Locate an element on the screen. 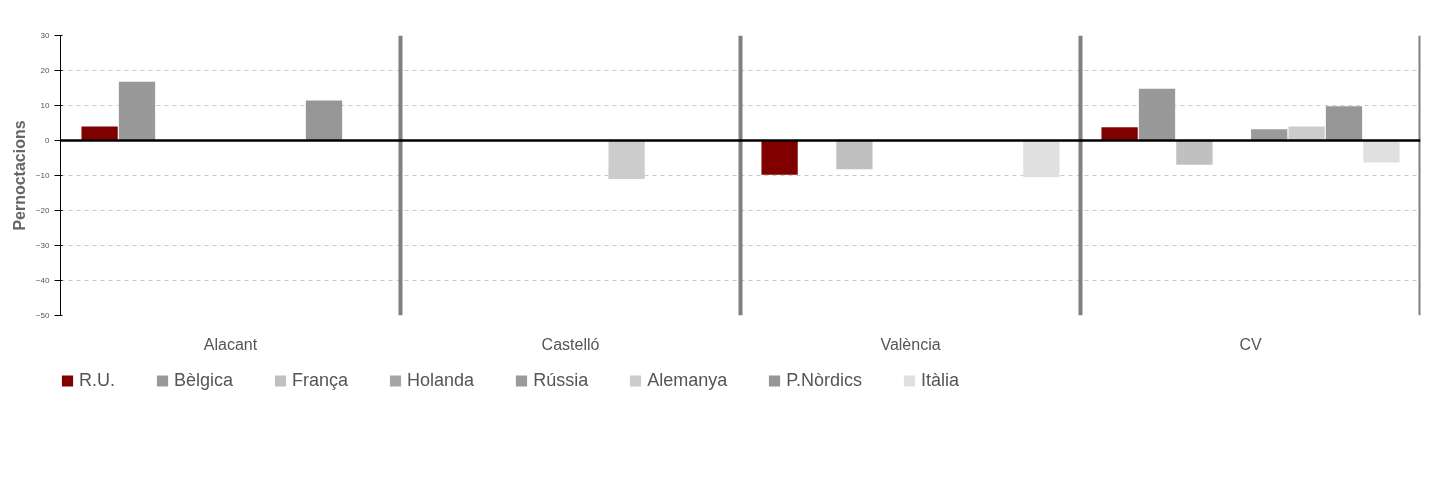  y-tick-label: 20 is located at coordinates (45, 70).